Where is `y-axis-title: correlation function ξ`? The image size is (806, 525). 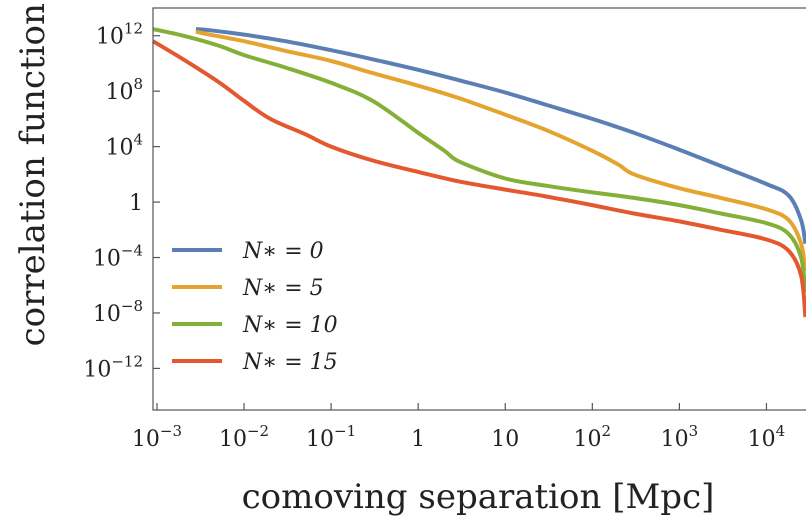
y-axis-title: correlation function ξ is located at coordinates (33, 173).